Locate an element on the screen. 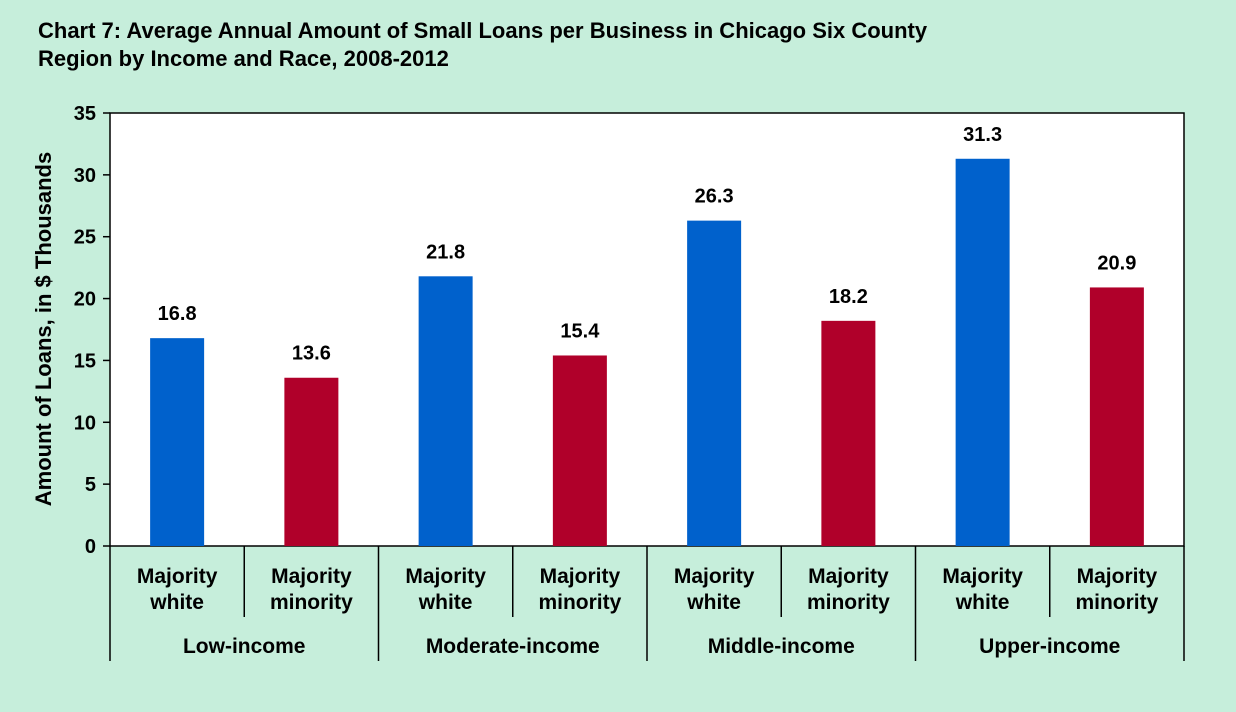 The image size is (1236, 712). y-tick-label: 5 is located at coordinates (90, 485).